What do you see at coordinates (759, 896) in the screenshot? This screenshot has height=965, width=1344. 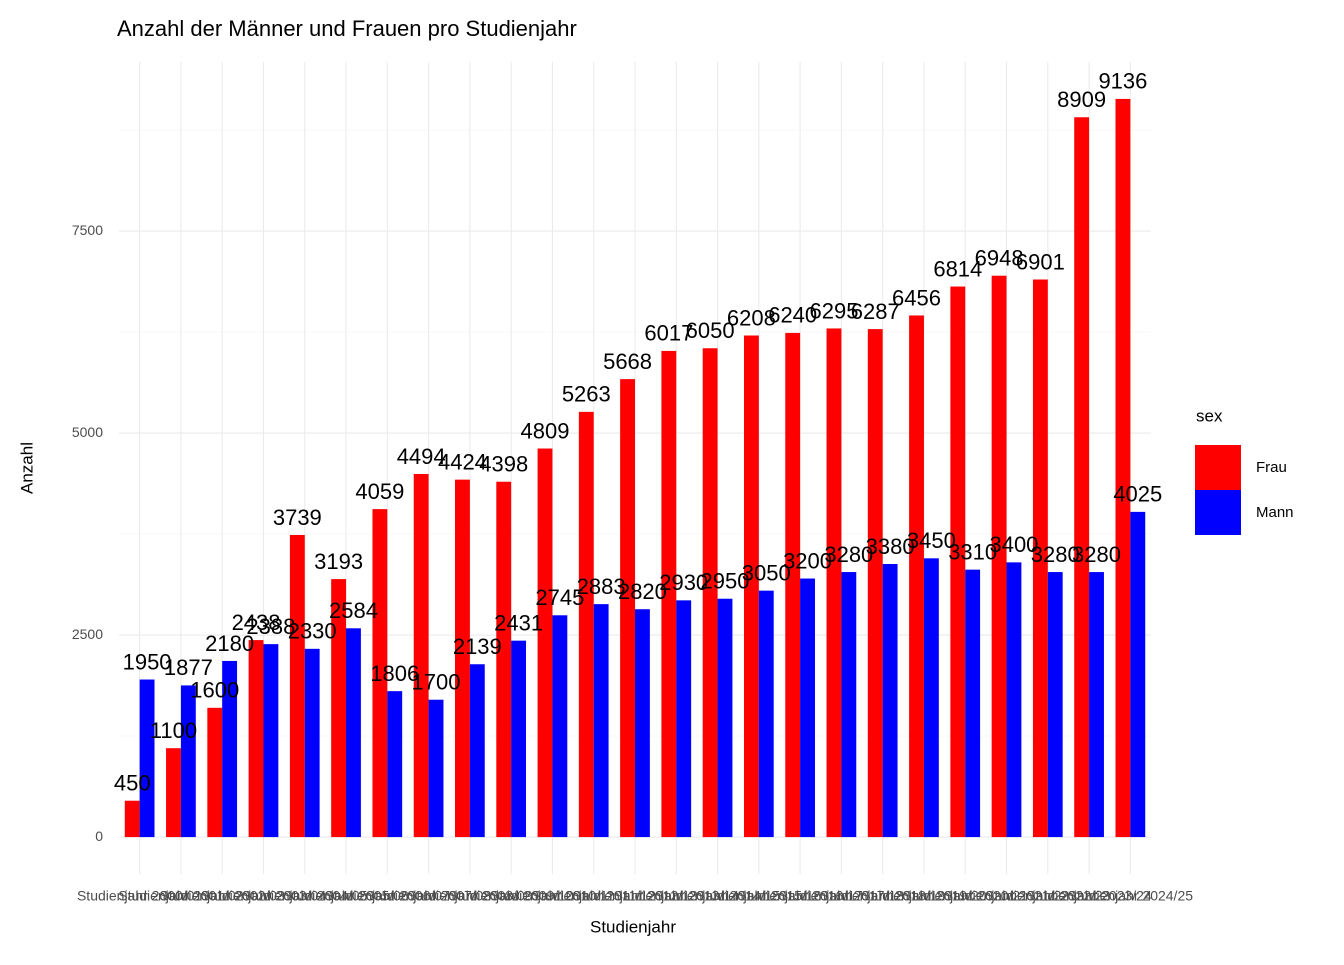 I see `x-tick-label: Studienjahr 2015/16` at bounding box center [759, 896].